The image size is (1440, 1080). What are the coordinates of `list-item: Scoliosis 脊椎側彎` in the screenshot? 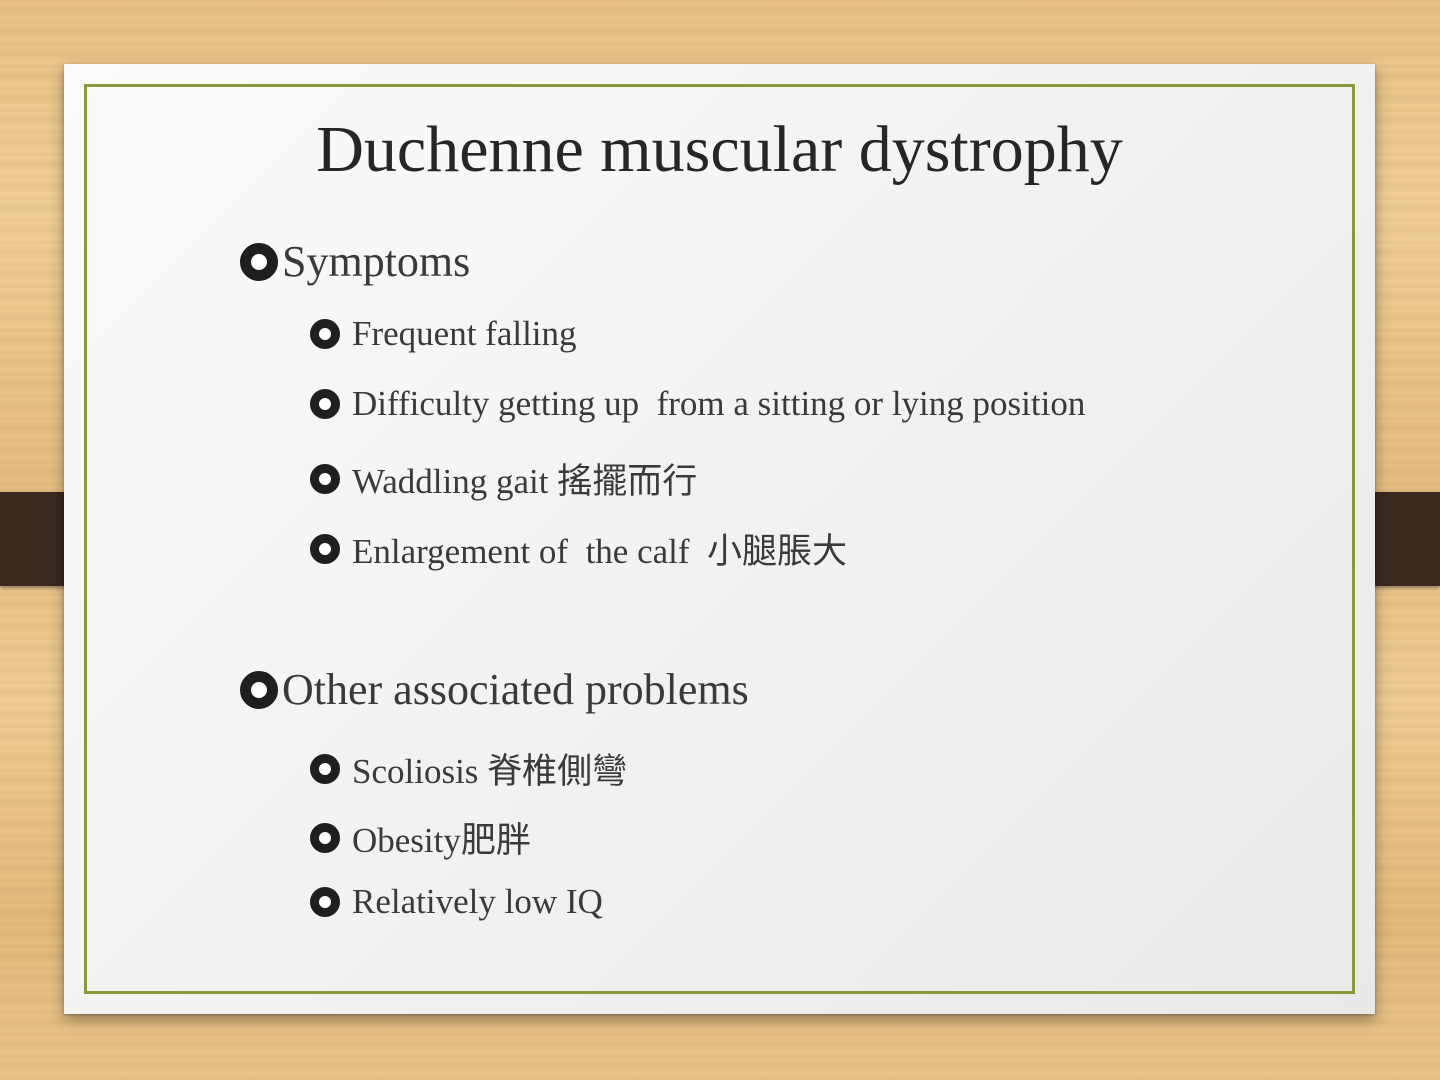 It's located at (468, 768).